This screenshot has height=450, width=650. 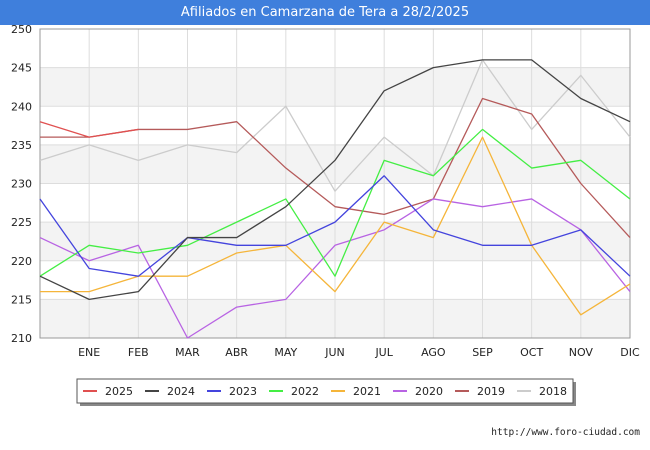 What do you see at coordinates (630, 352) in the screenshot?
I see `x-tick-label: DIC` at bounding box center [630, 352].